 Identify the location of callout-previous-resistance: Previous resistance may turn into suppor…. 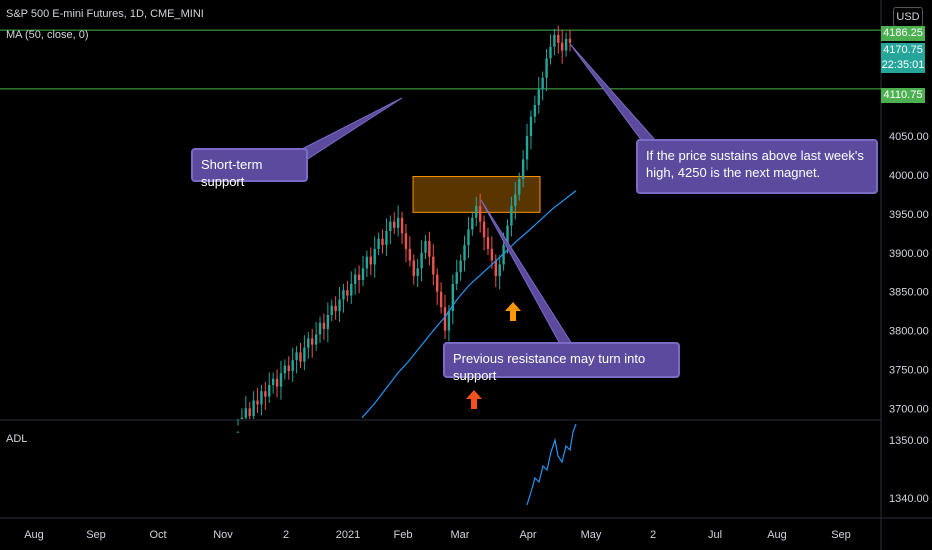
(561, 362).